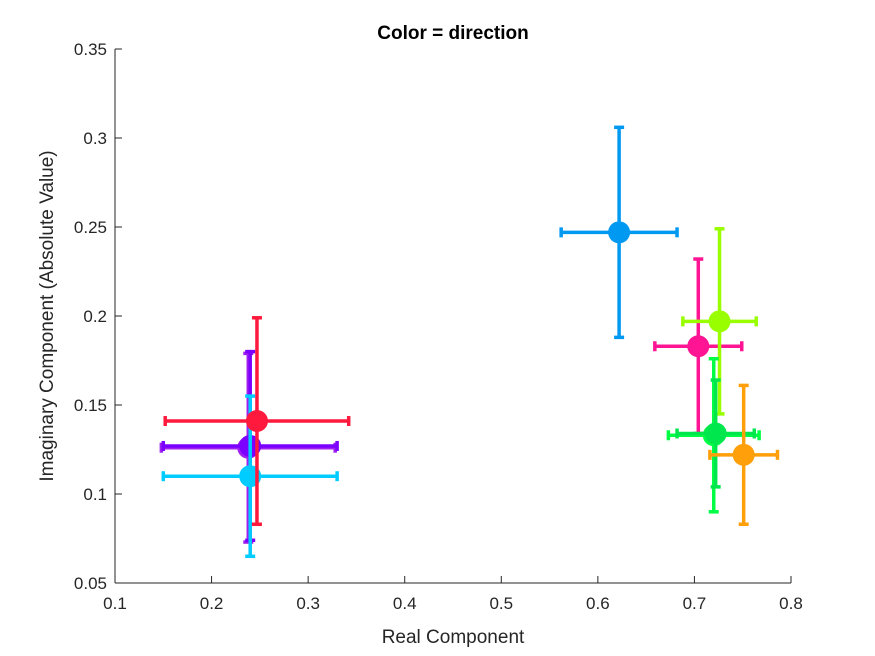  What do you see at coordinates (212, 603) in the screenshot?
I see `x-tick-label-1: 0.2` at bounding box center [212, 603].